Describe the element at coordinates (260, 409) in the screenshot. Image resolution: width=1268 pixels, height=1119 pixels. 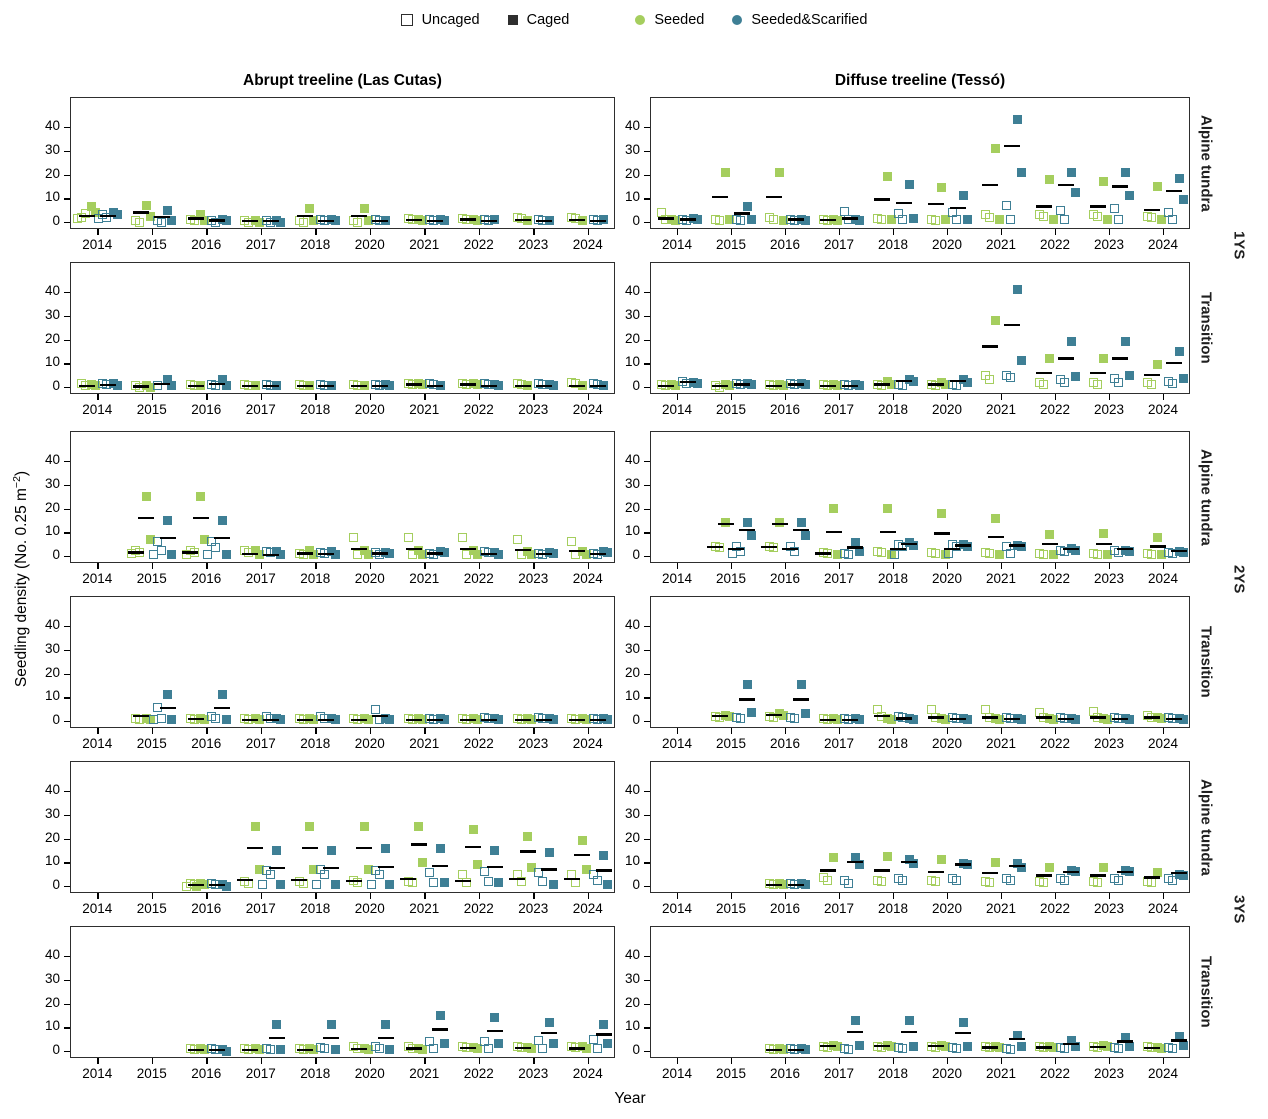
I see `x-tick-label: 2017` at that location.